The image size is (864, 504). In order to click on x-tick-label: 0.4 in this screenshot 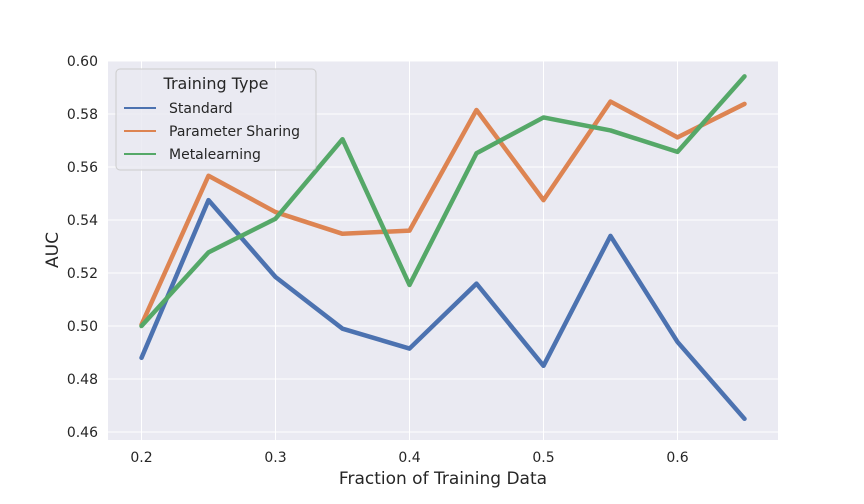, I will do `click(409, 458)`.